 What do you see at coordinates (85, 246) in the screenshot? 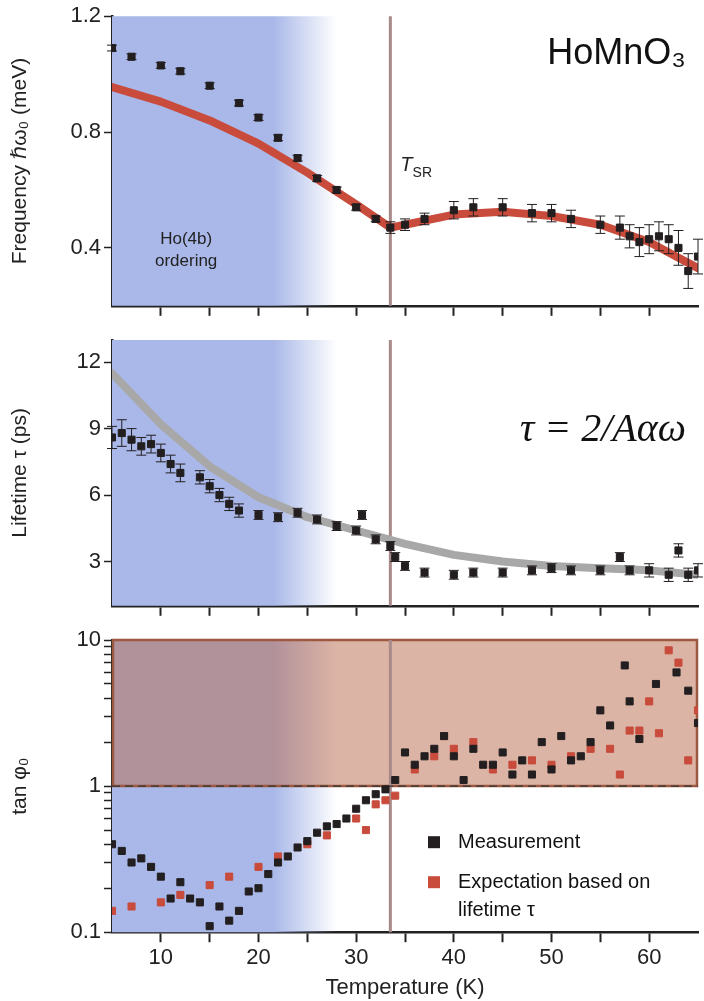
I see `y-tick-label: 0.4` at bounding box center [85, 246].